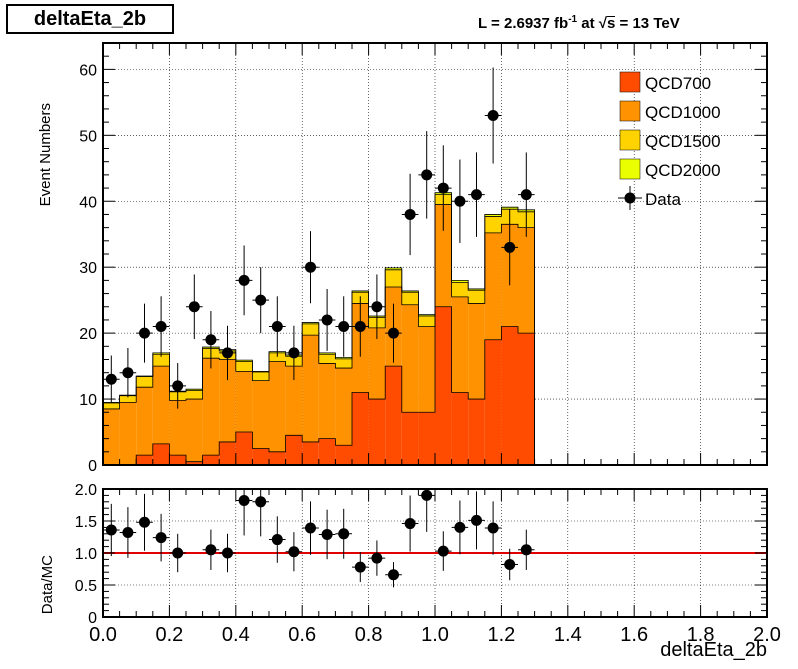  What do you see at coordinates (683, 112) in the screenshot?
I see `legend-label: QCD1000` at bounding box center [683, 112].